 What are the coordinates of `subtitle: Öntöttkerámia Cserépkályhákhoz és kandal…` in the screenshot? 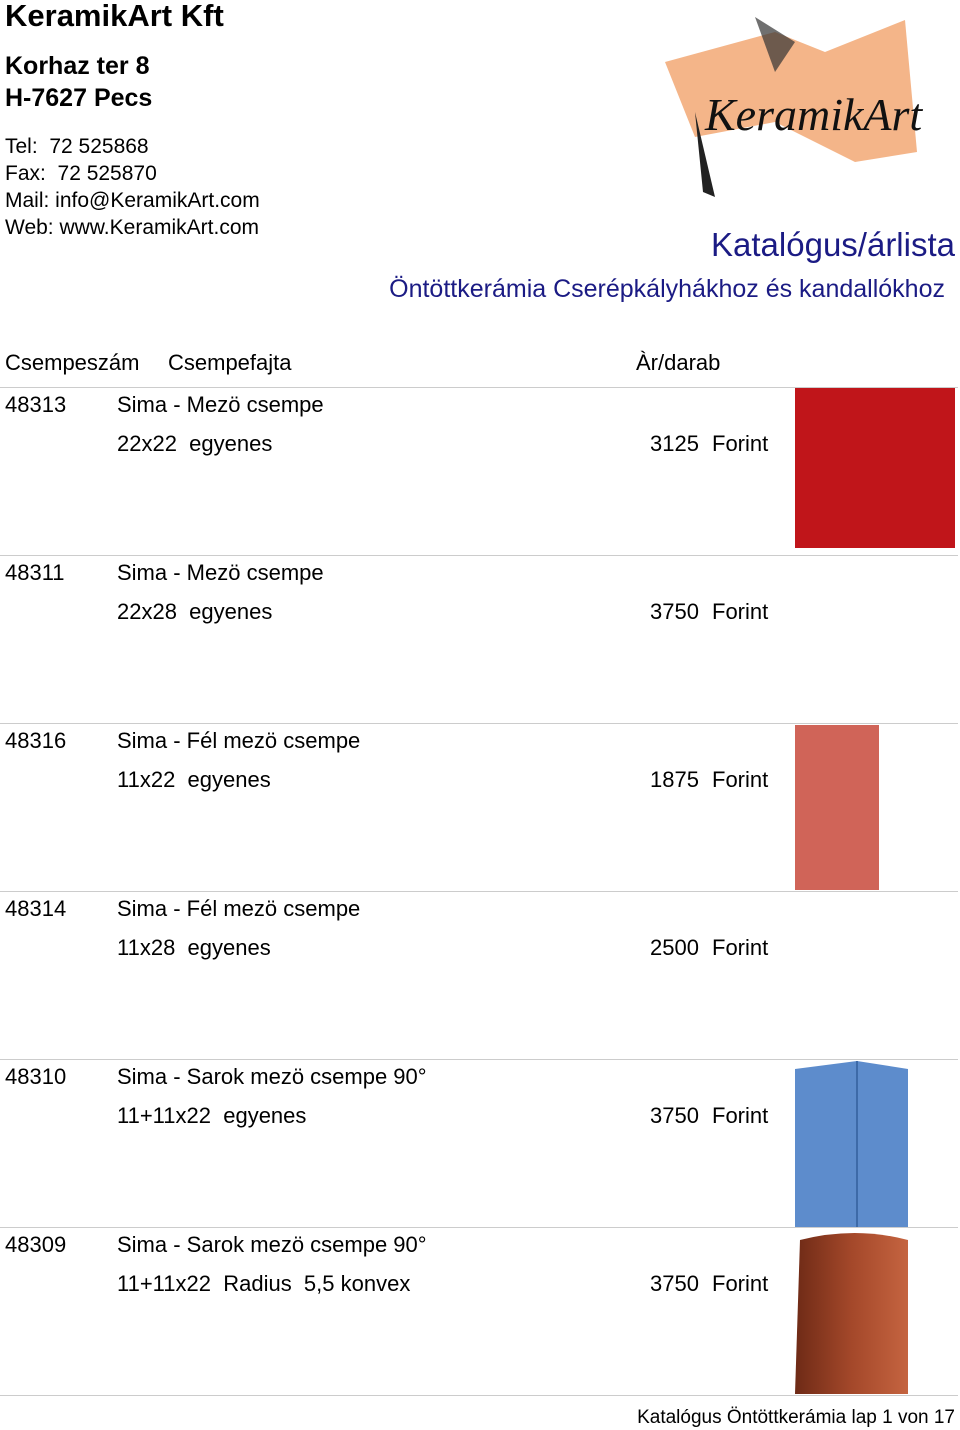 It's located at (667, 289).